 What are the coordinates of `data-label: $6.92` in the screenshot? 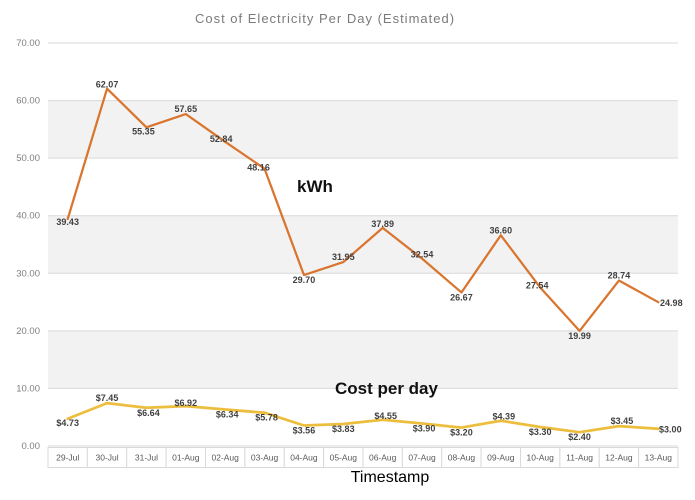 It's located at (186, 403).